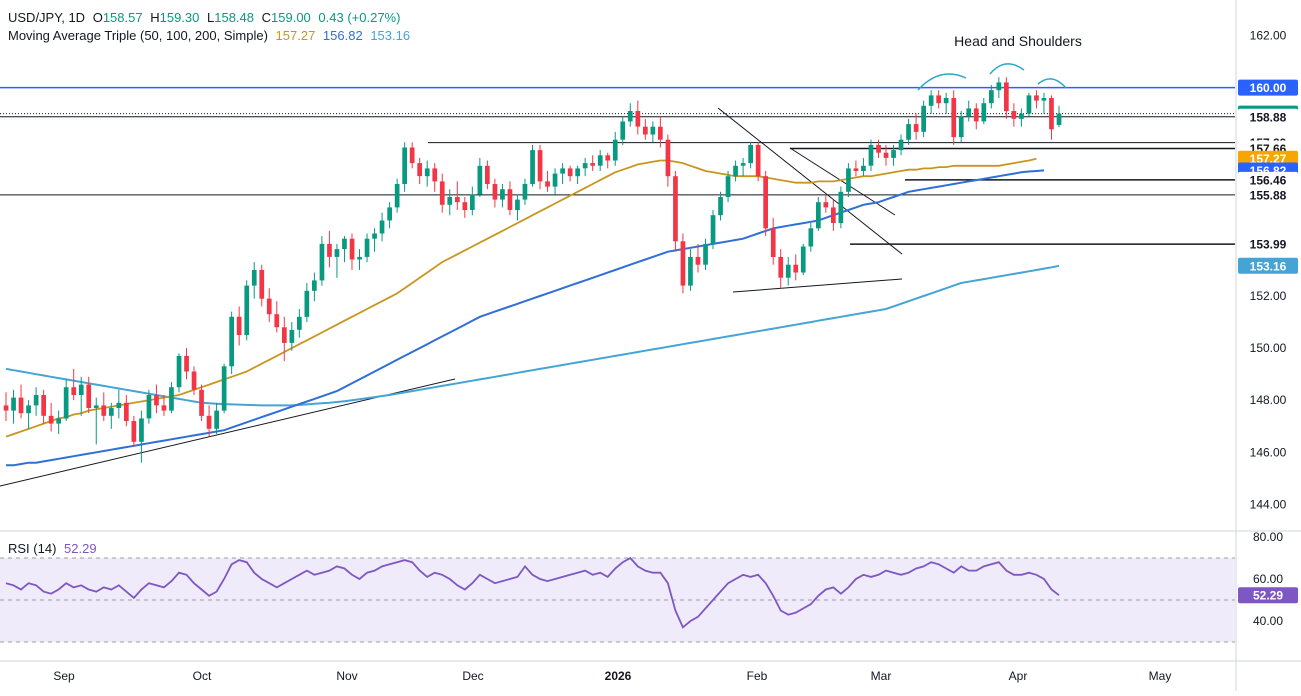 Image resolution: width=1301 pixels, height=696 pixels. I want to click on downtrend-line-upper, so click(810, 181).